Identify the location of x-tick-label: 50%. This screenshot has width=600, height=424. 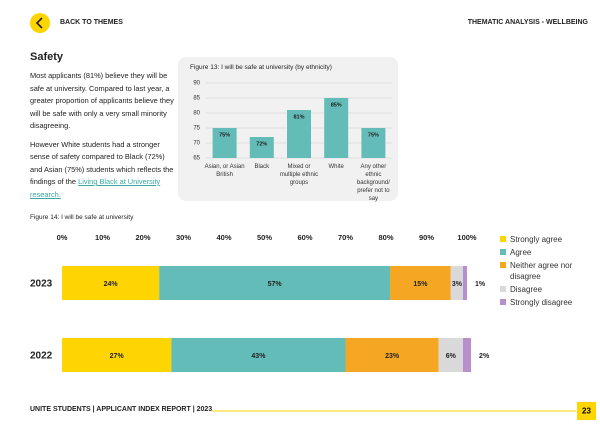
(264, 237).